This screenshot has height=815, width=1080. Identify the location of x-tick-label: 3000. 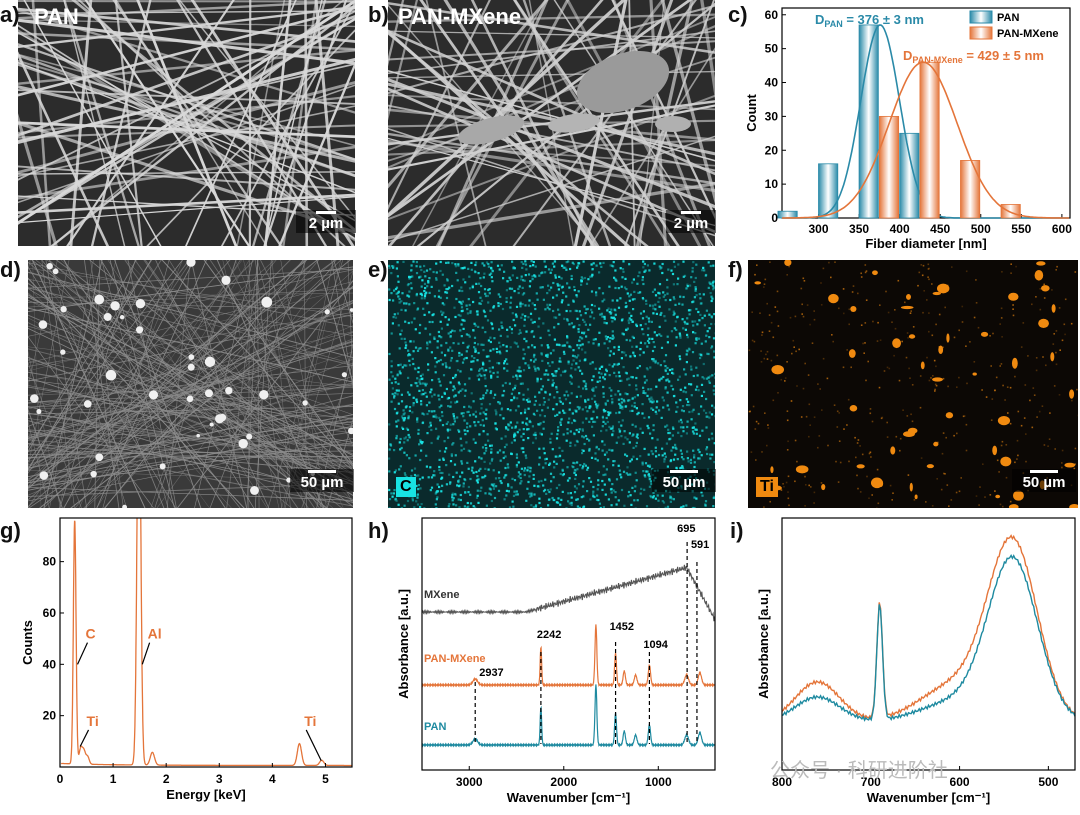
(469, 782).